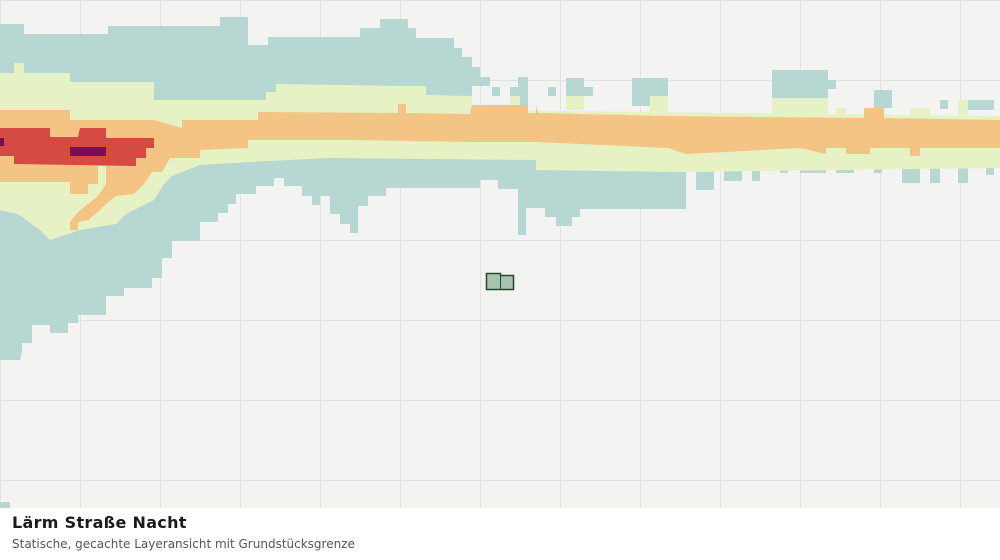 The width and height of the screenshot is (1000, 560). I want to click on noise-zone-medium-fragments, so click(755, 130).